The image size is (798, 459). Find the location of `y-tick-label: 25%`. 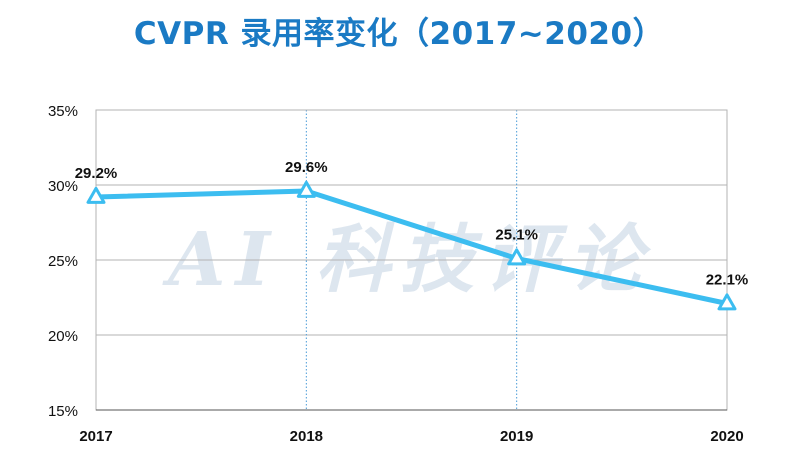

y-tick-label: 25% is located at coordinates (63, 261).